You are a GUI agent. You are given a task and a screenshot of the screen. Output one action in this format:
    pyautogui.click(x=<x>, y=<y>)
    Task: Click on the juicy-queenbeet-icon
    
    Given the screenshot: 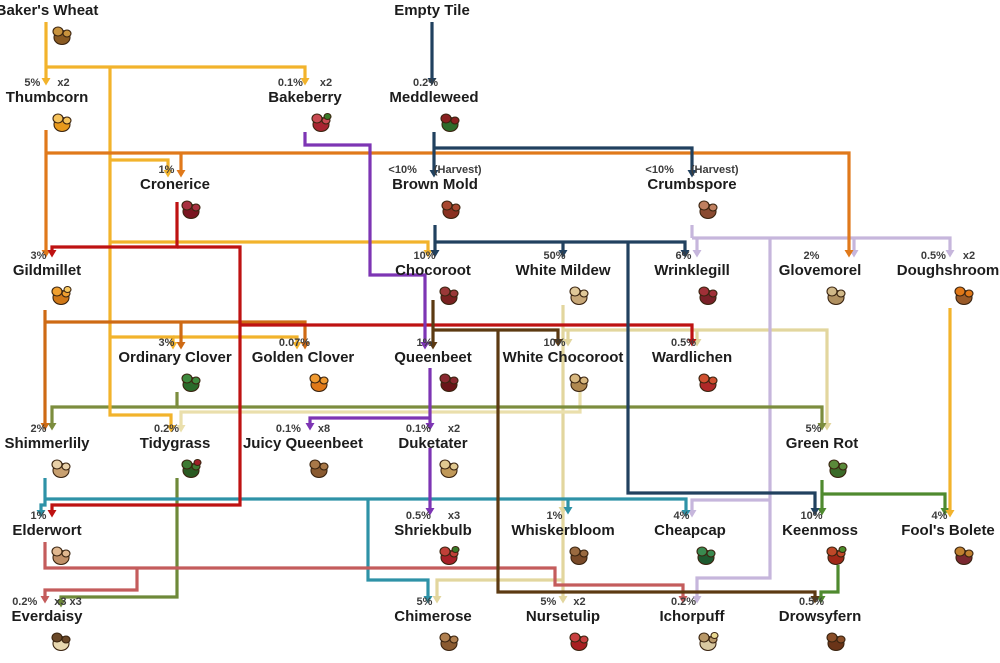 What is the action you would take?
    pyautogui.click(x=319, y=469)
    